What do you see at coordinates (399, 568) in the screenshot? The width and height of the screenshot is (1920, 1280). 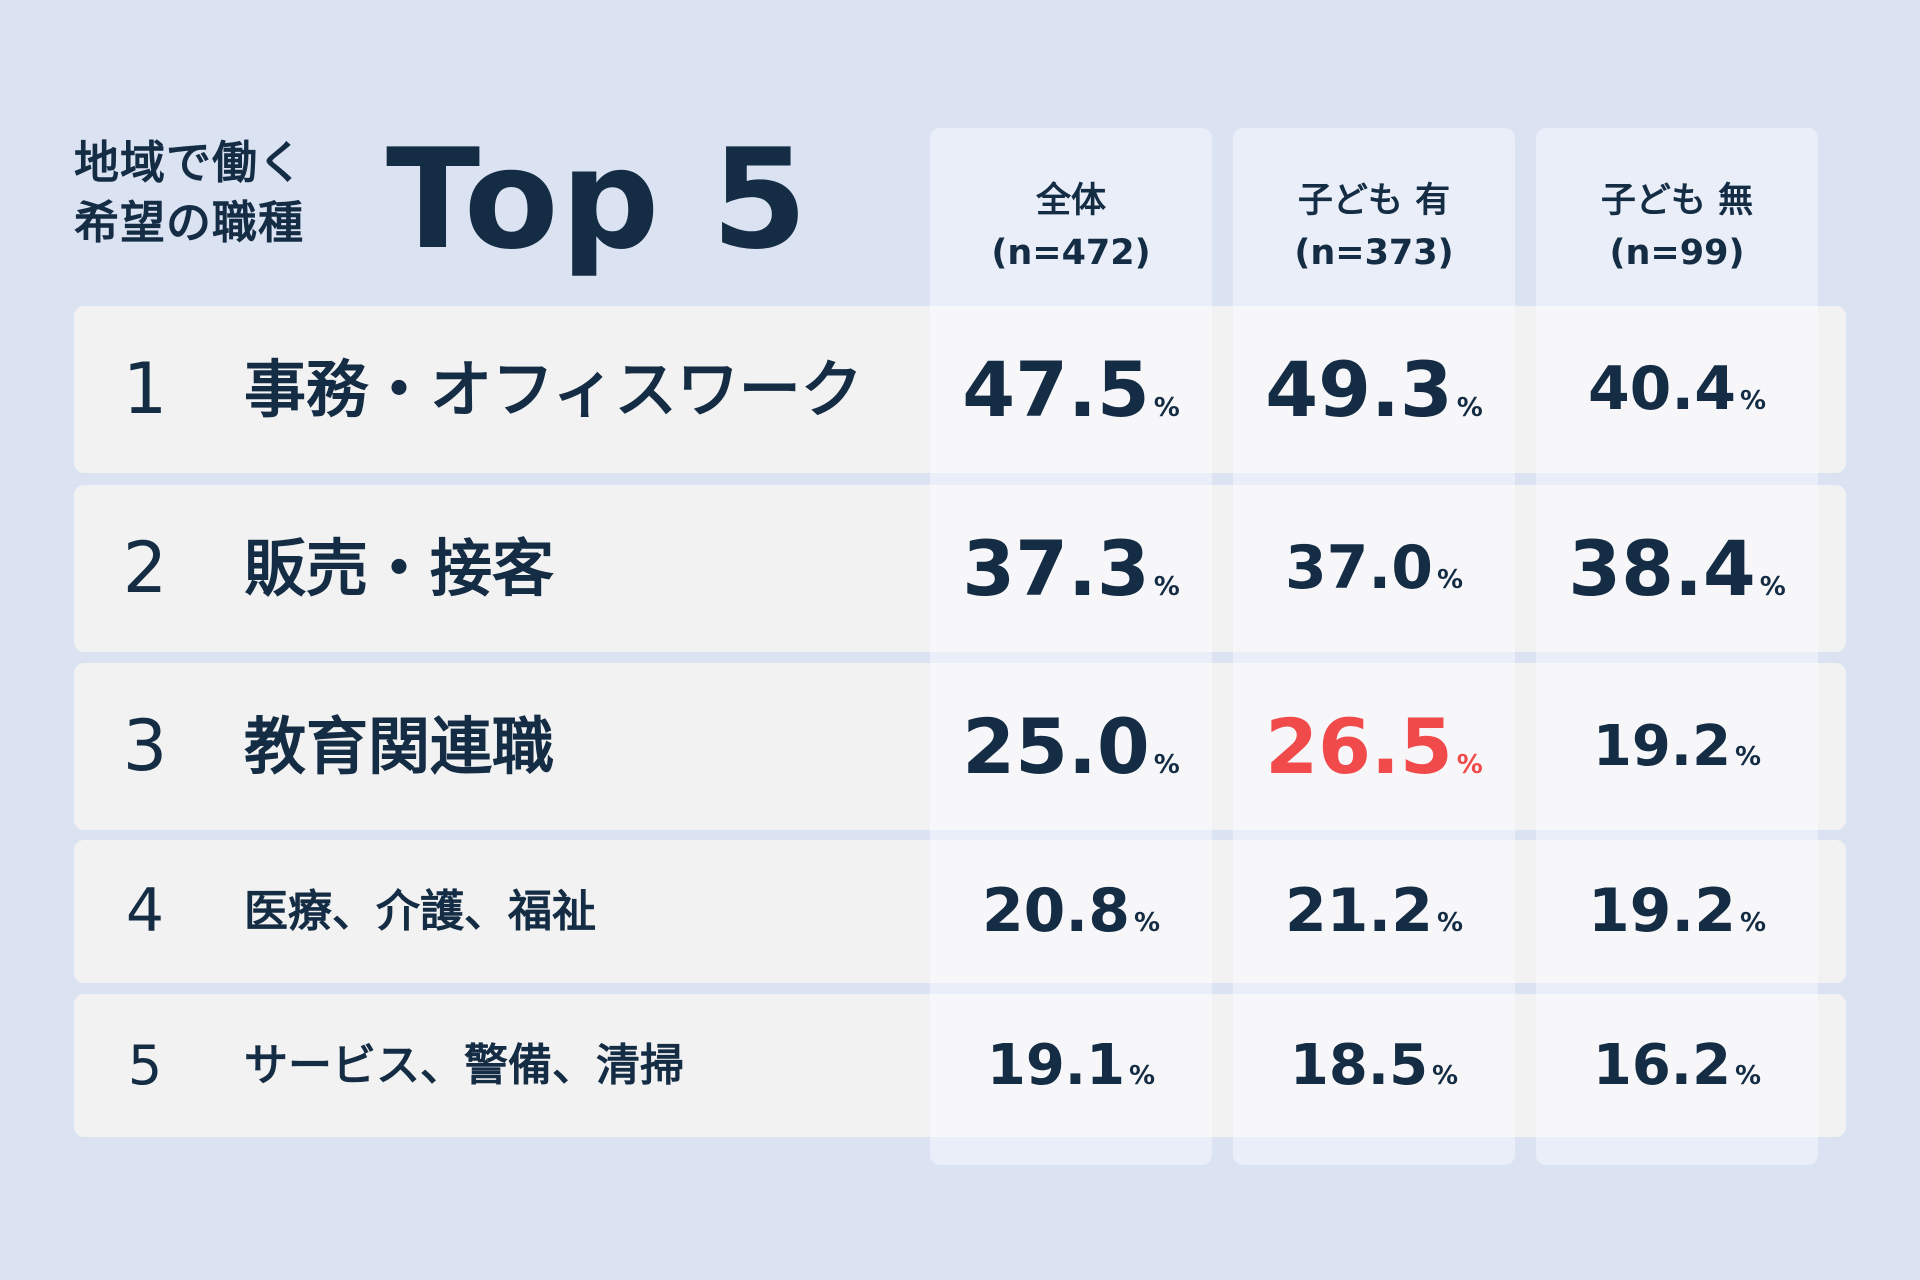 I see `job-label: 販売・接客` at bounding box center [399, 568].